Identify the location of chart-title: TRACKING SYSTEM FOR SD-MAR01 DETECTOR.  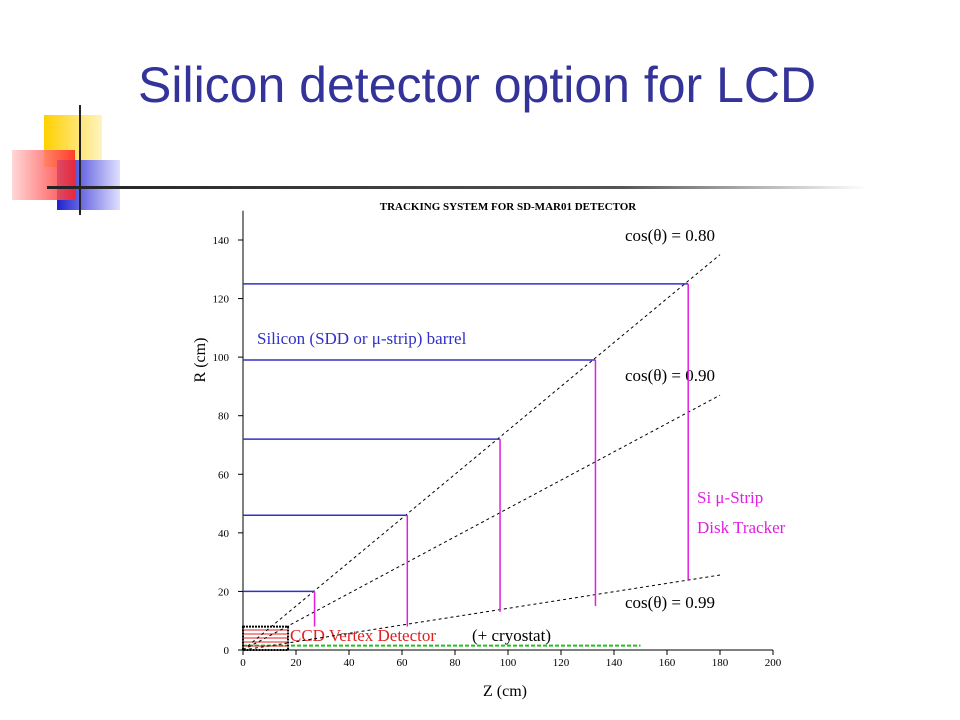
(509, 207).